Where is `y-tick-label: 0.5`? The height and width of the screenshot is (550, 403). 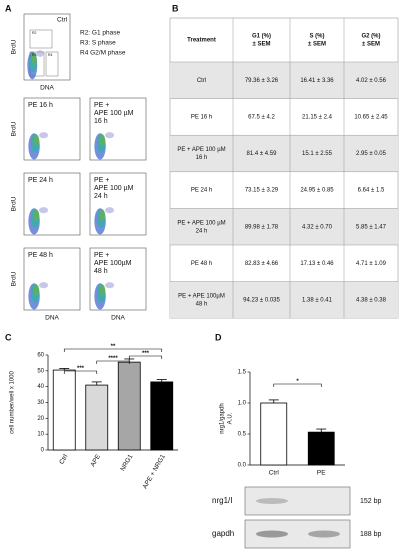 y-tick-label: 0.5 is located at coordinates (242, 435).